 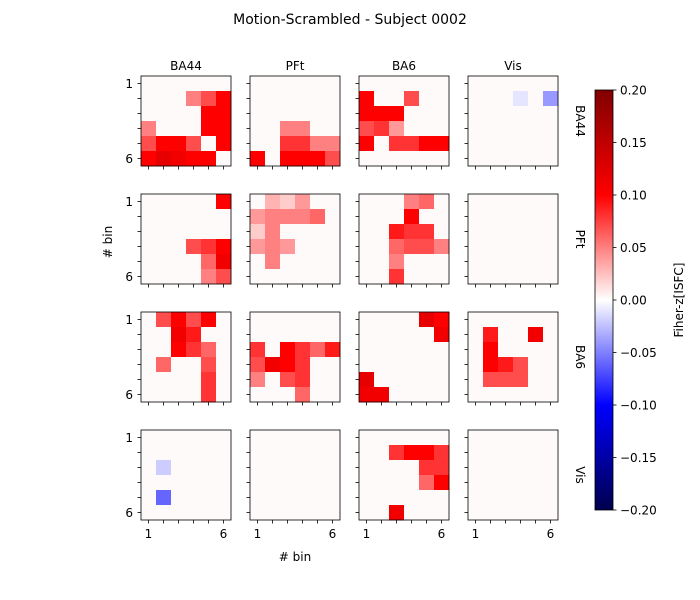 What do you see at coordinates (633, 248) in the screenshot?
I see `colorbar-tick-label: 0.05` at bounding box center [633, 248].